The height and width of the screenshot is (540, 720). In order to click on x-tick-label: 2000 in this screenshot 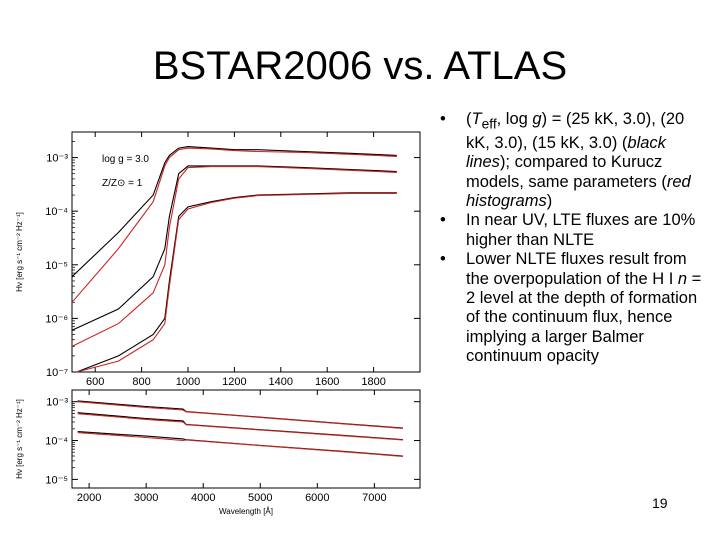, I will do `click(89, 498)`.